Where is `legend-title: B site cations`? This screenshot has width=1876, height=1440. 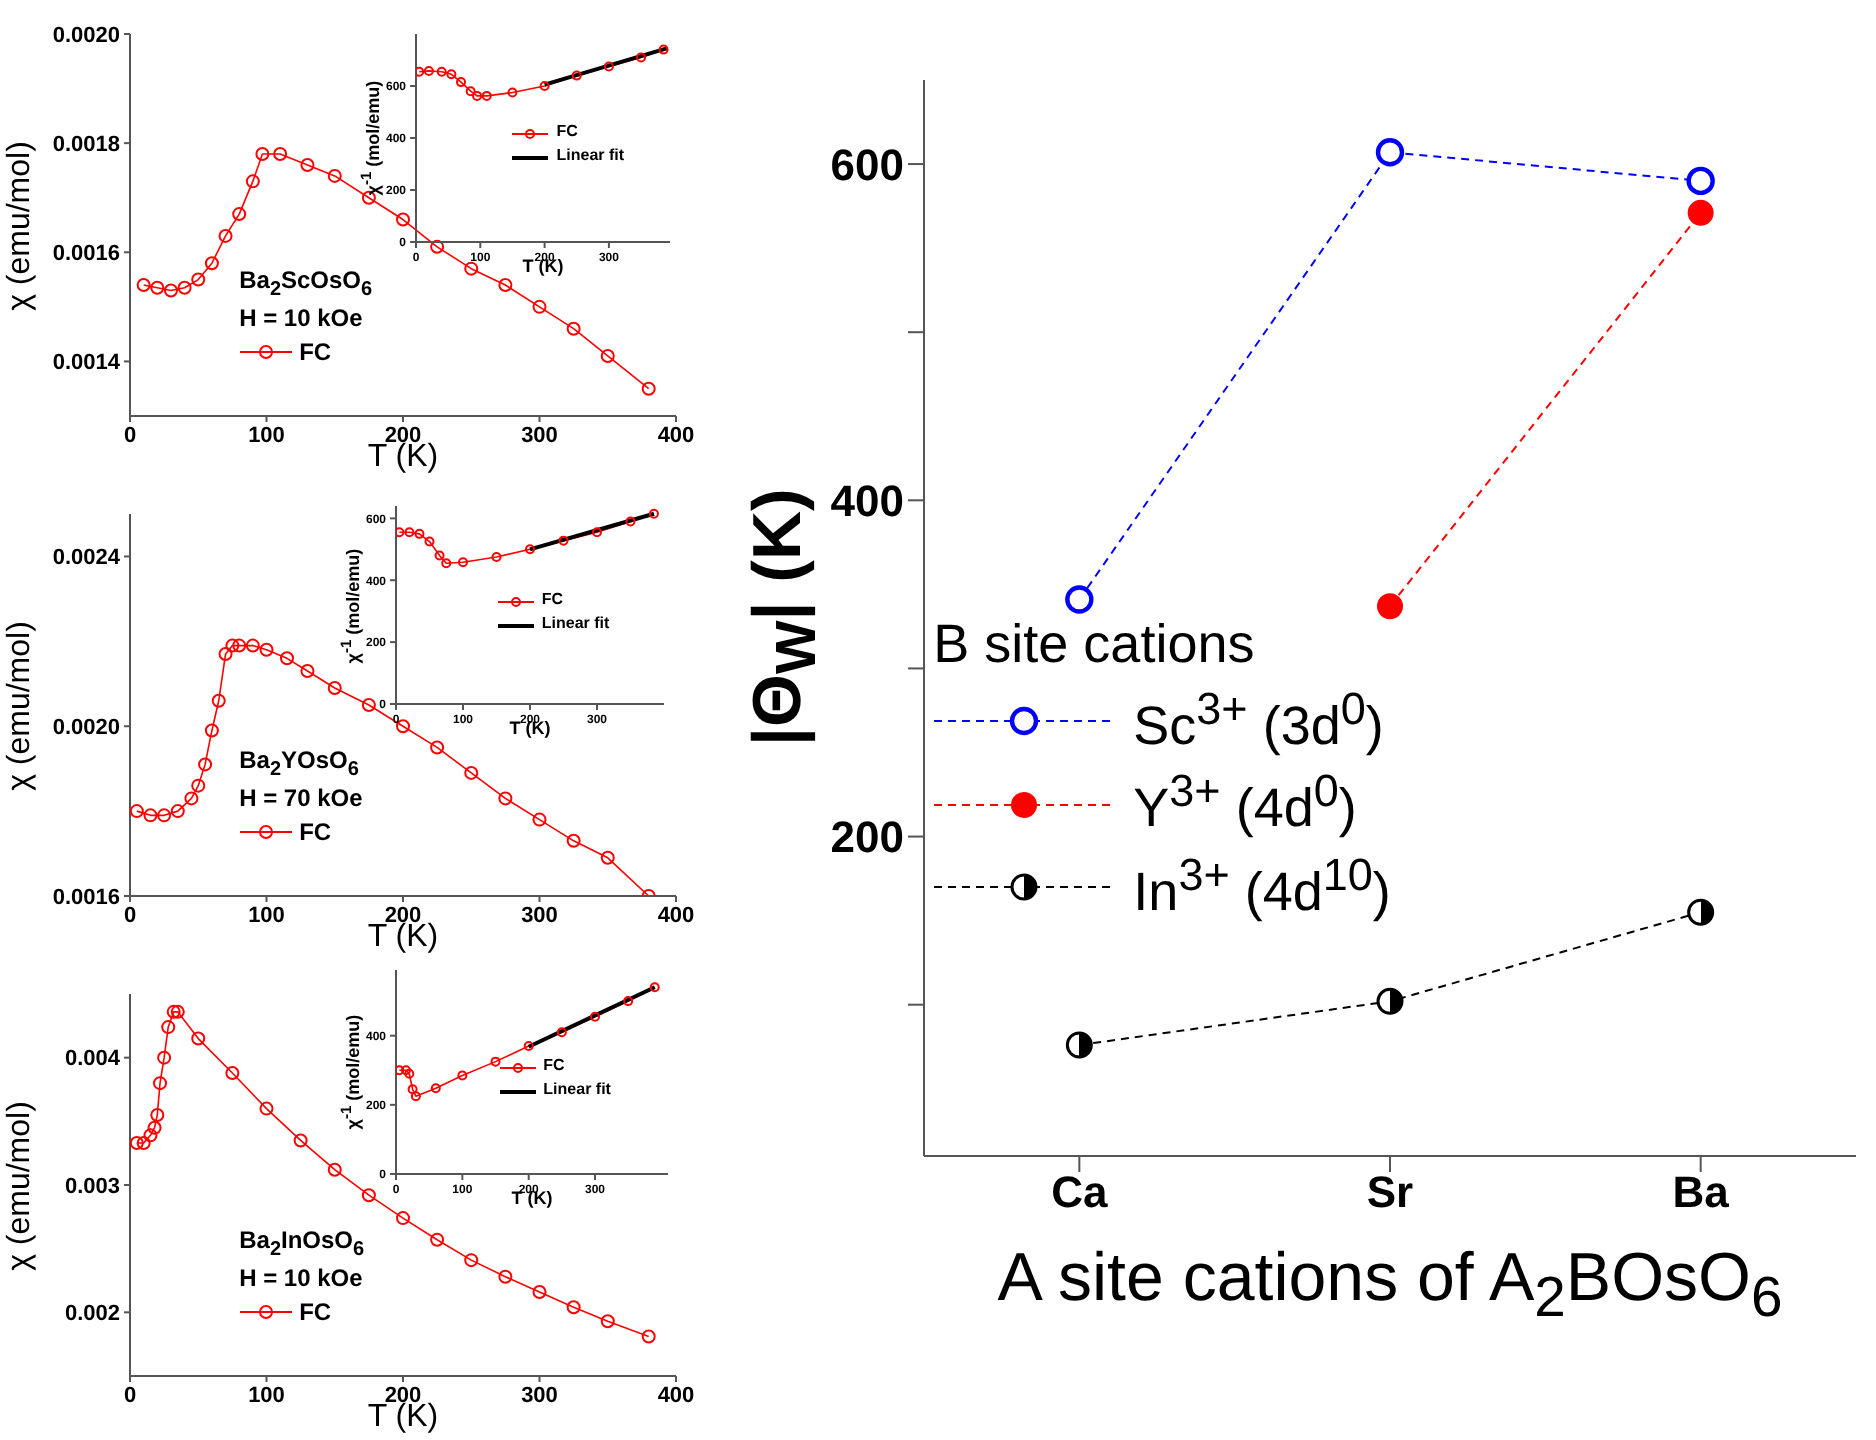
legend-title: B site cations is located at coordinates (1095, 644).